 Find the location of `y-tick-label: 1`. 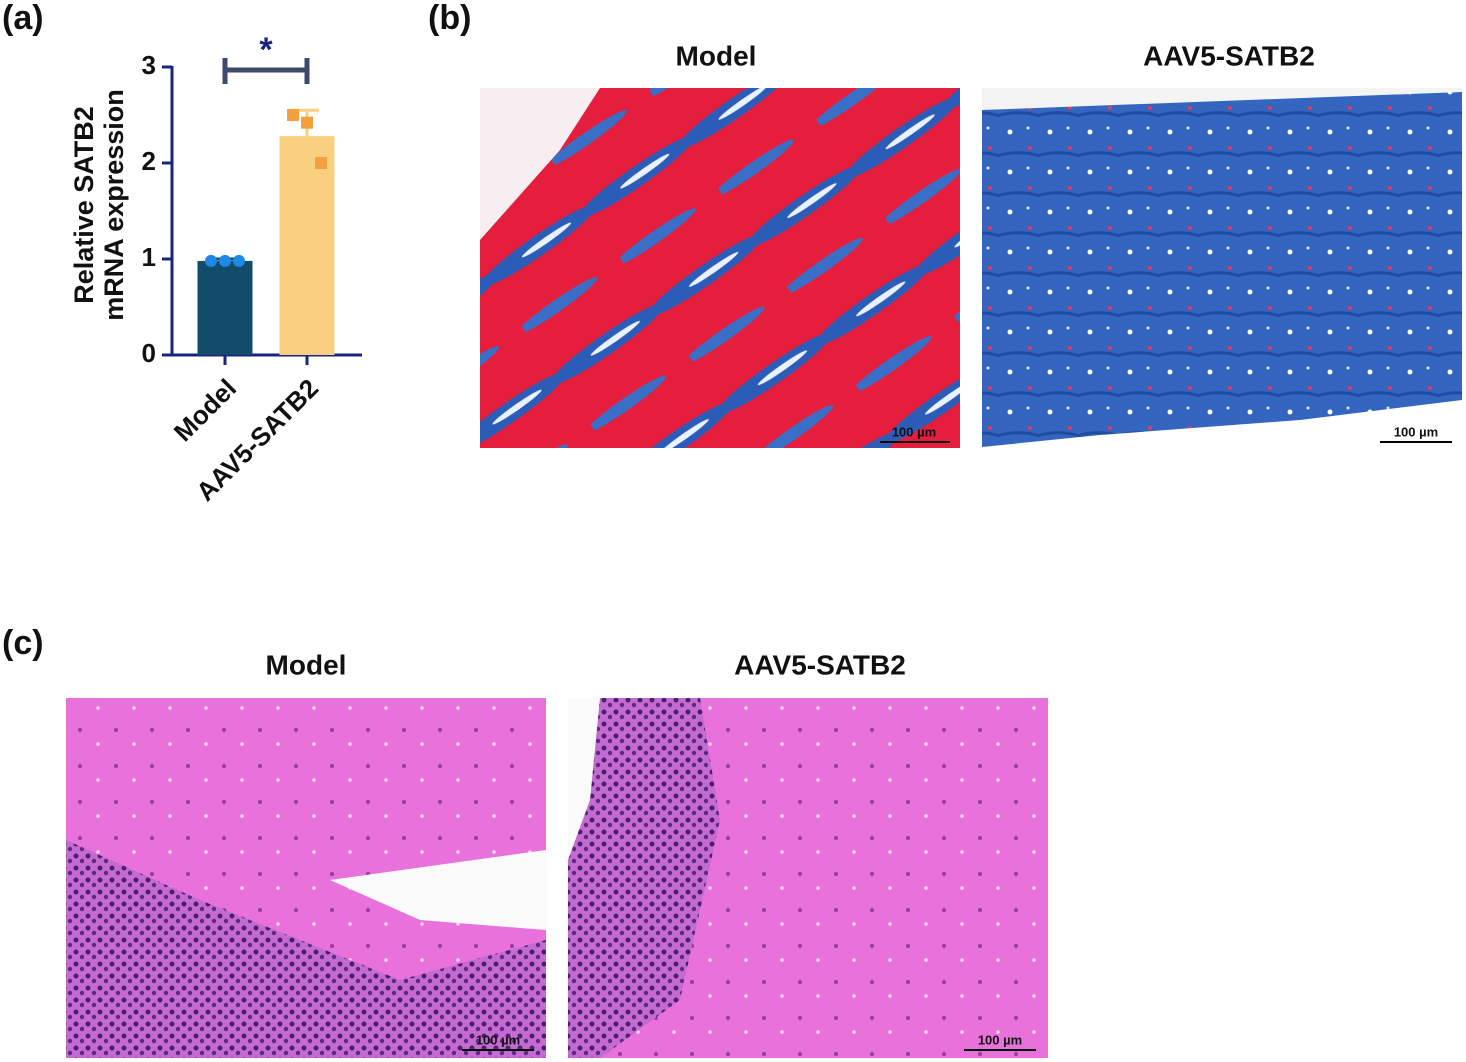

y-tick-label: 1 is located at coordinates (149, 257).